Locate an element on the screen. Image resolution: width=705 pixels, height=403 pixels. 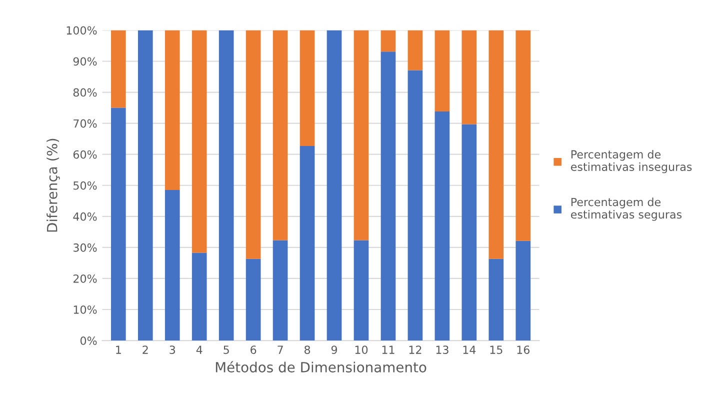
legend-label: Percentagem de estimativas inseguras is located at coordinates (631, 162).